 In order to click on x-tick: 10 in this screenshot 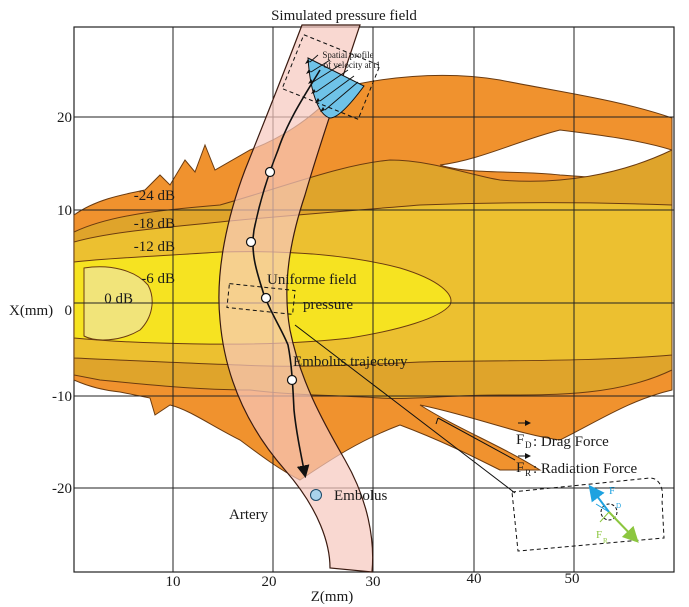, I will do `click(173, 582)`.